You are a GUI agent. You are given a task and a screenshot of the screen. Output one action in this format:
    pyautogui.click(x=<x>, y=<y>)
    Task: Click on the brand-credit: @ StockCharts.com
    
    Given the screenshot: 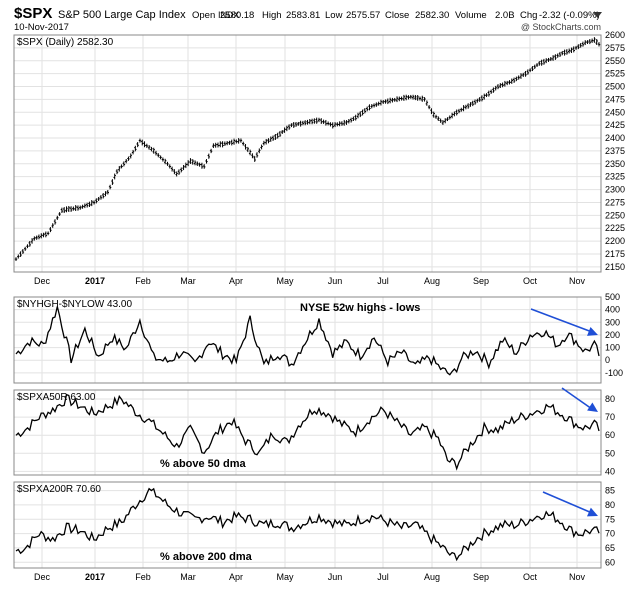 What is the action you would take?
    pyautogui.click(x=561, y=27)
    